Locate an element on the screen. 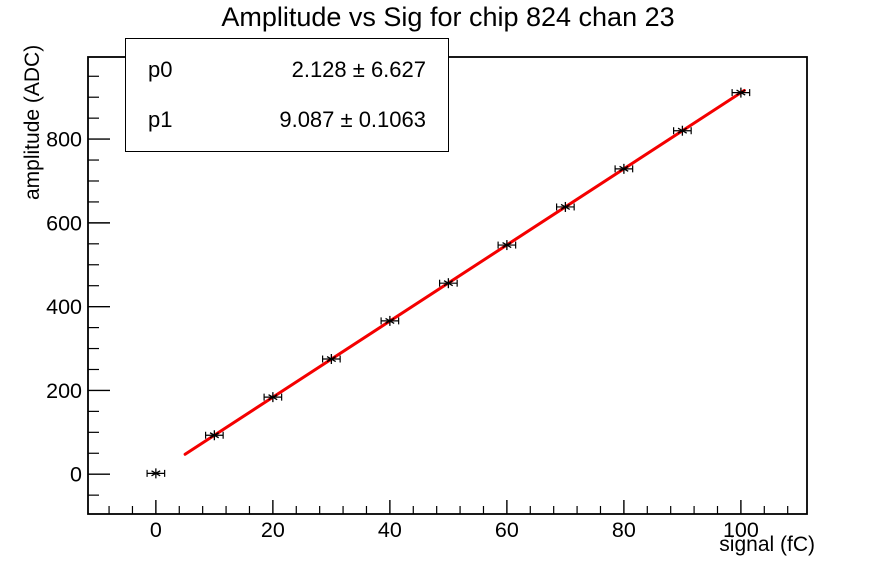  y-axis-title: amplitude (ADC) is located at coordinates (32, 122).